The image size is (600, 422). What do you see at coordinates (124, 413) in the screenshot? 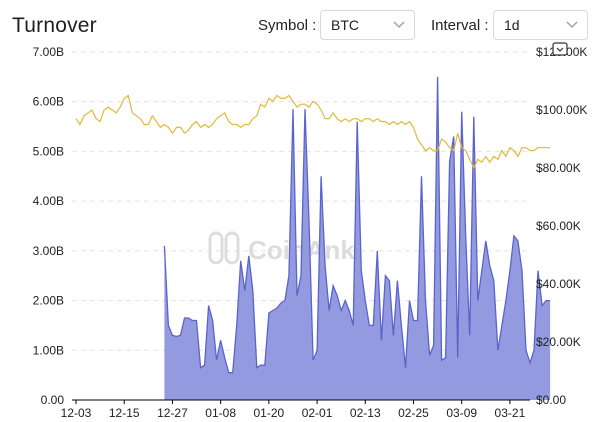
I see `x-tick-label: 12-15` at bounding box center [124, 413].